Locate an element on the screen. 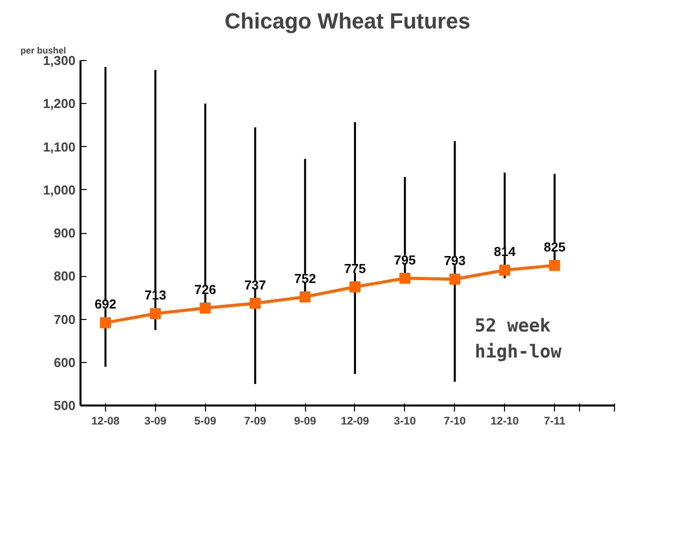  x-tick-label: 12-10 is located at coordinates (504, 422).